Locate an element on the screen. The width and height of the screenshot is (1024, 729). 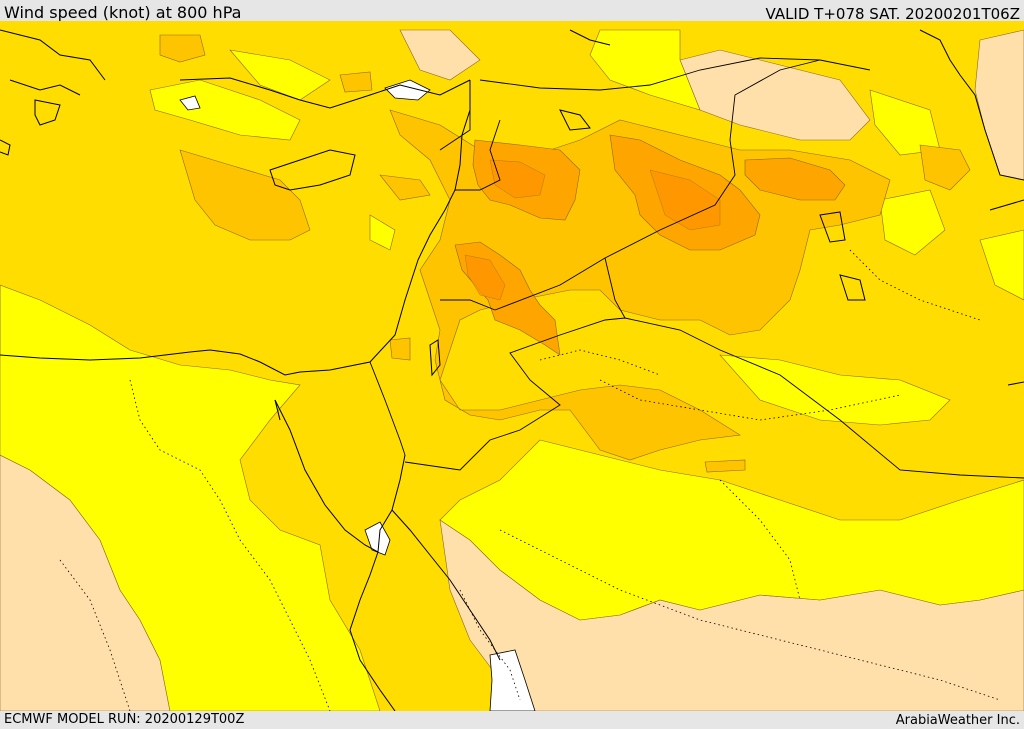
band-highest-regions is located at coordinates (592, 230).